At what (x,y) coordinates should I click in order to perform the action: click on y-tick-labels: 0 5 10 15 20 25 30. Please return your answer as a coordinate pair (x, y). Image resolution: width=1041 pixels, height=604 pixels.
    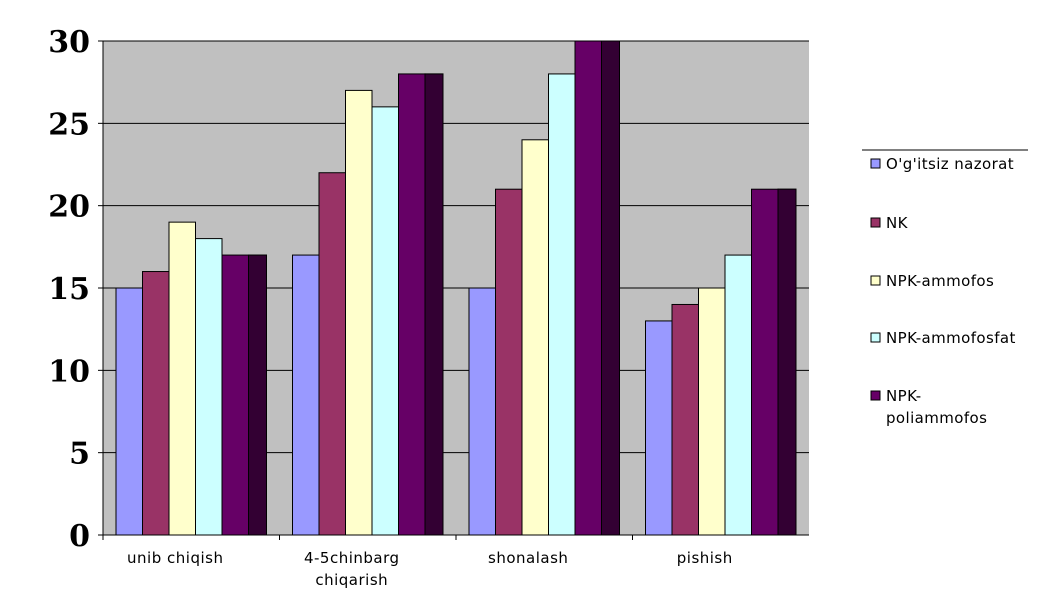
    Looking at the image, I should click on (75, 289).